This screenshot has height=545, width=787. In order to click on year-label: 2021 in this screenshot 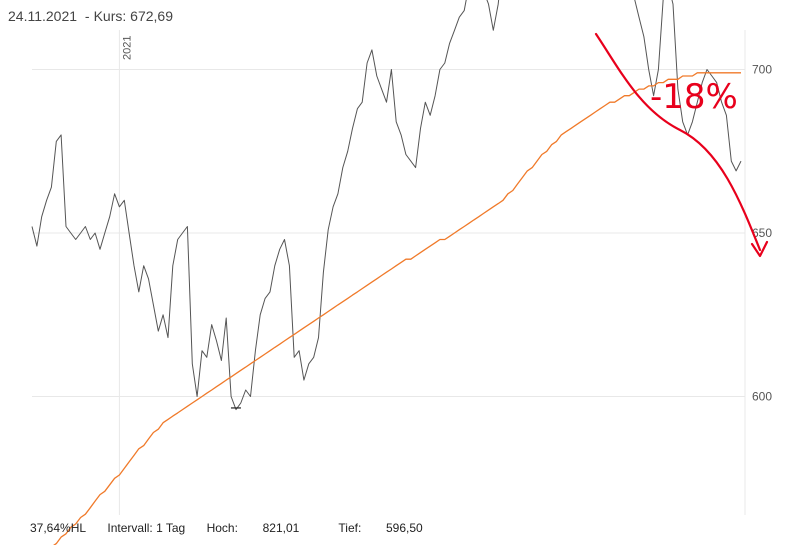, I will do `click(127, 48)`.